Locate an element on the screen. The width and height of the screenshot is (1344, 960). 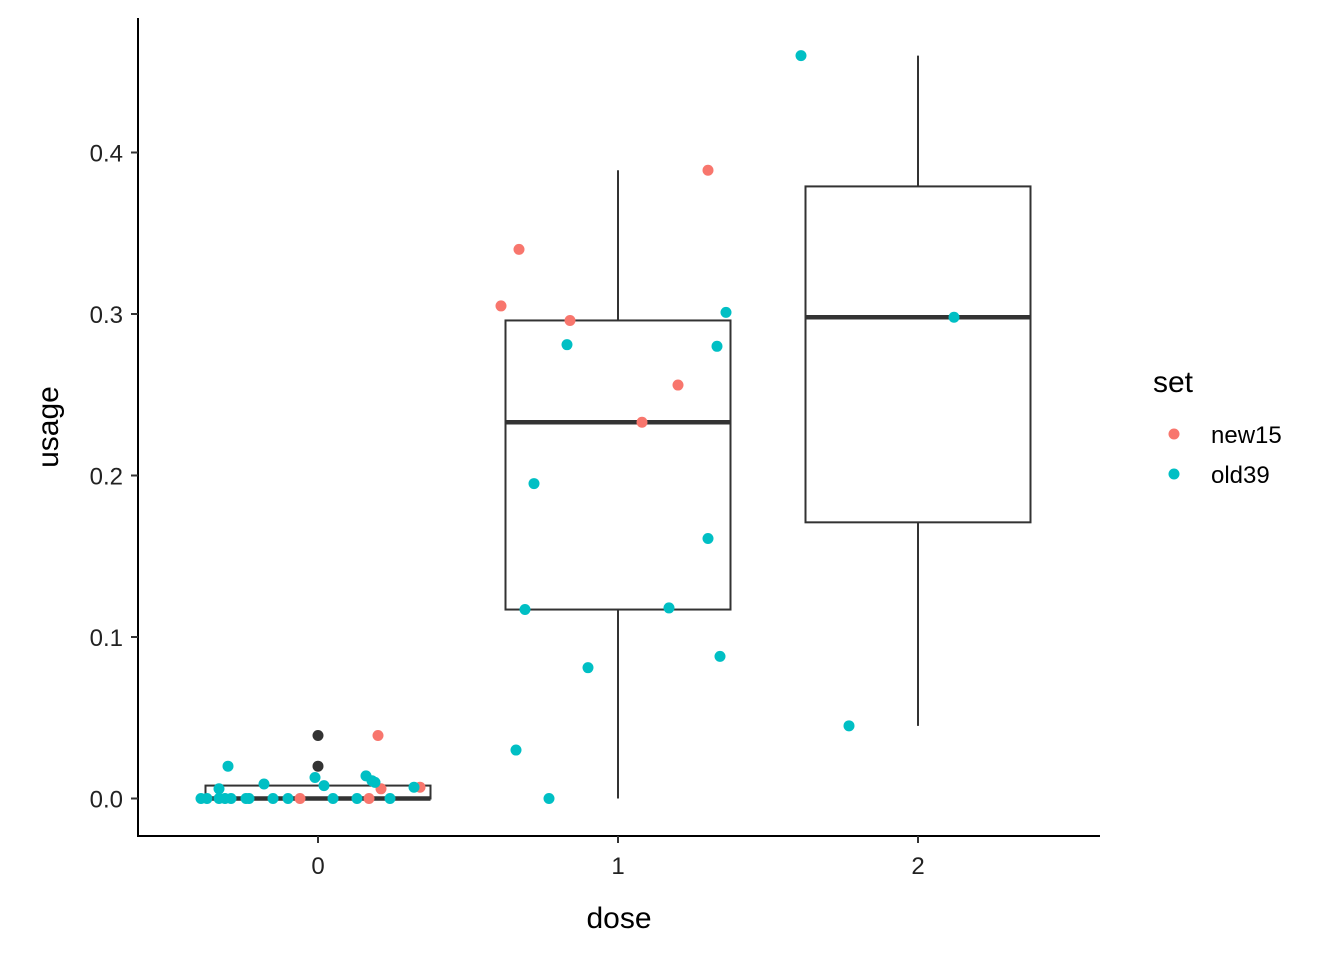
series-unassigned is located at coordinates (318, 751).